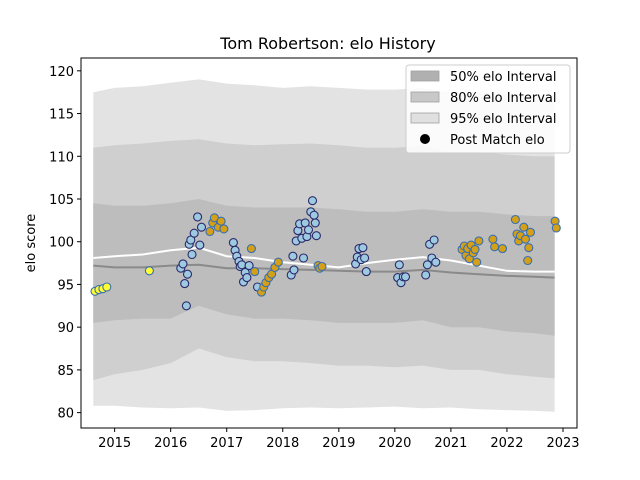 The image size is (640, 480). Describe the element at coordinates (61, 200) in the screenshot. I see `y-tick-label: 105` at that location.